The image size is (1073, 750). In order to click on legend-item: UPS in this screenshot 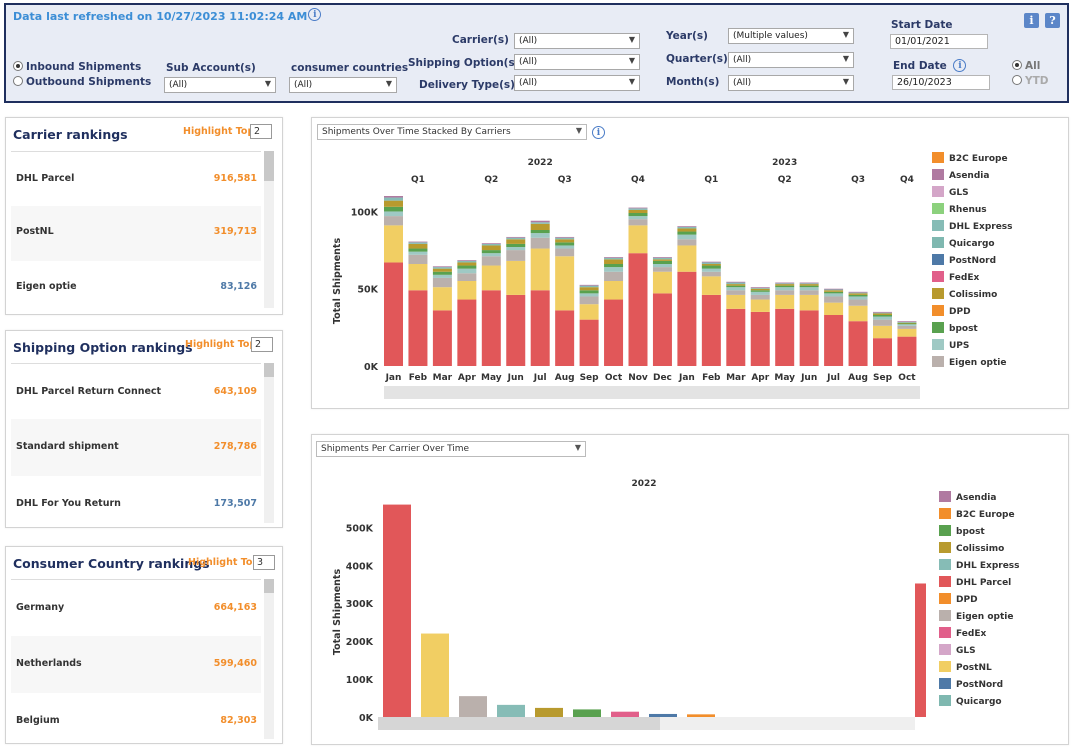, I will do `click(972, 347)`.